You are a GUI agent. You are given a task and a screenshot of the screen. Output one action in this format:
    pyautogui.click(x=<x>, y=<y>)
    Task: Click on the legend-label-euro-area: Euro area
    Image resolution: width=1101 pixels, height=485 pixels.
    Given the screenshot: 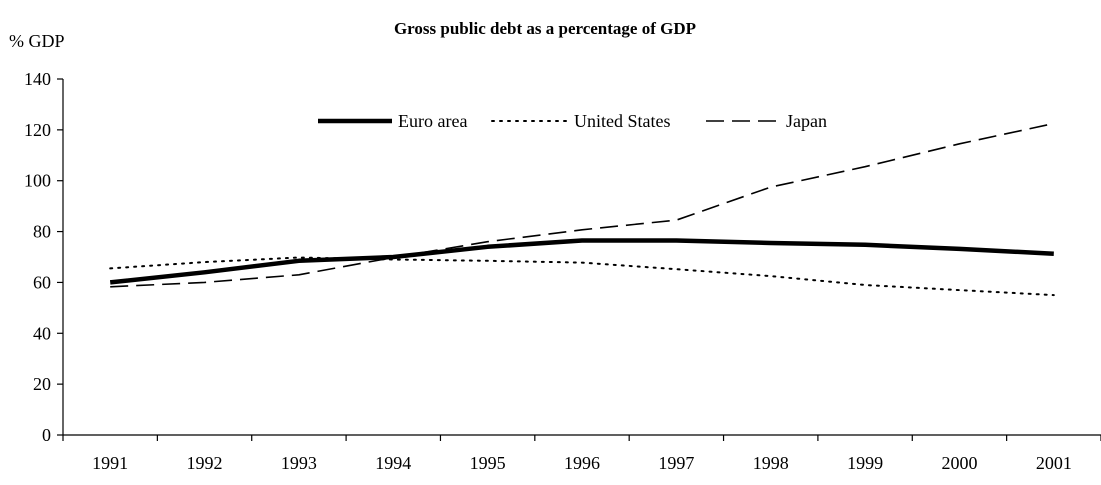 What is the action you would take?
    pyautogui.click(x=432, y=121)
    